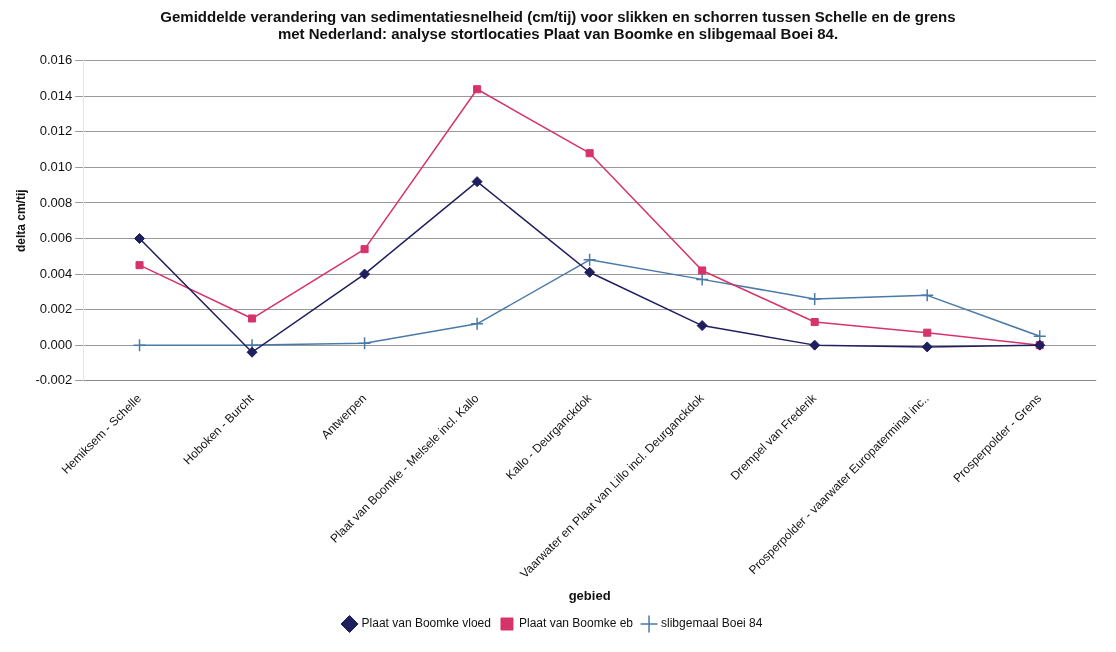 The height and width of the screenshot is (652, 1116). Describe the element at coordinates (56, 344) in the screenshot. I see `y-tick-label: 0.000` at that location.